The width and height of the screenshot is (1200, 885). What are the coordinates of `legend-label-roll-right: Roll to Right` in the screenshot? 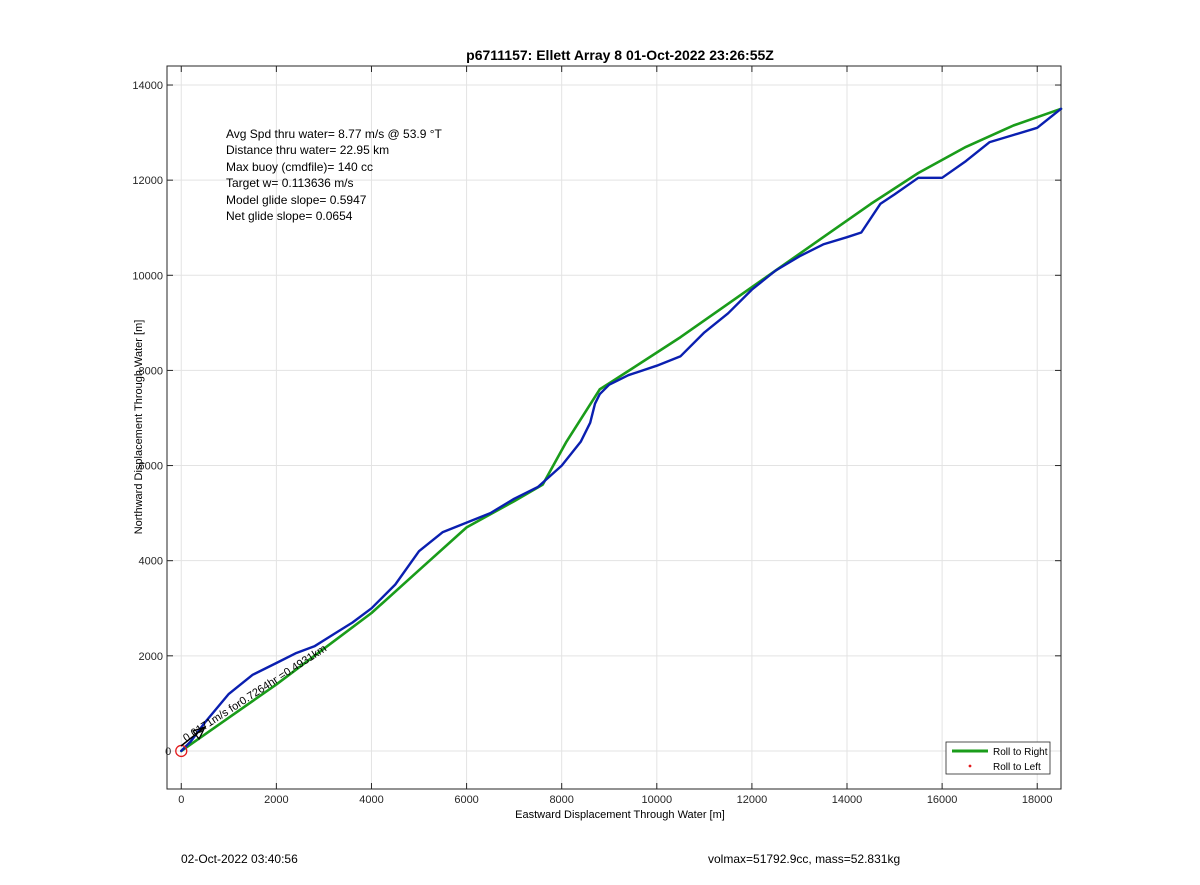 It's located at (1020, 752).